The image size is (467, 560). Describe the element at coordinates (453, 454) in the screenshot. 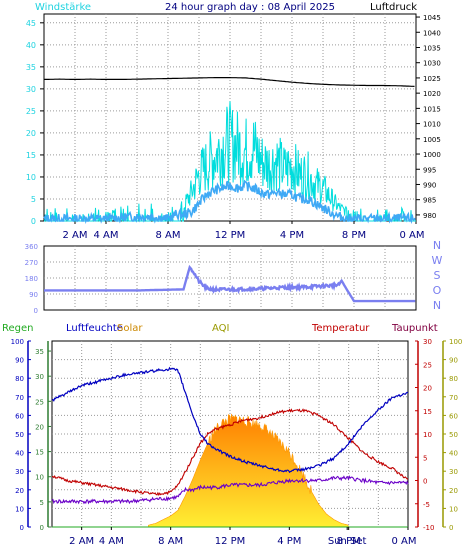

I see `aqi-tick-label: 40` at that location.